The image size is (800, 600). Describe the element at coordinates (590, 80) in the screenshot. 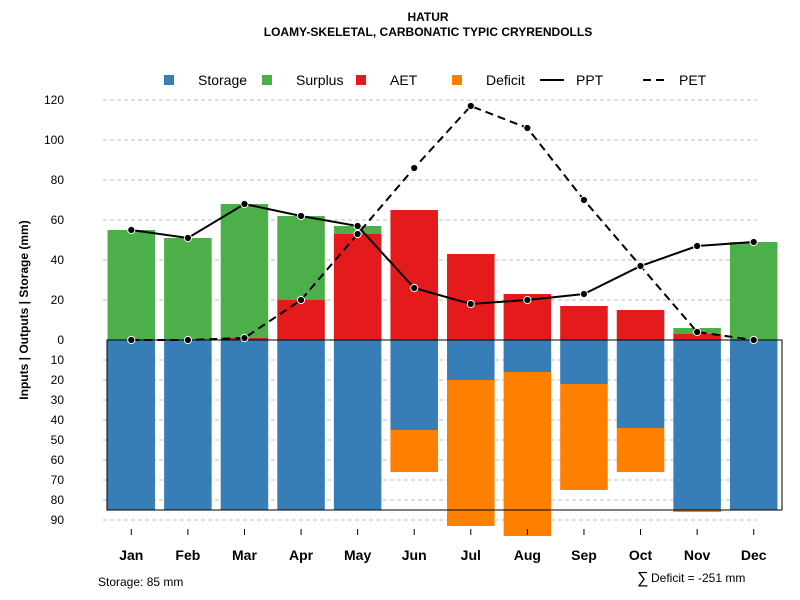

I see `legend-label: PPT` at that location.